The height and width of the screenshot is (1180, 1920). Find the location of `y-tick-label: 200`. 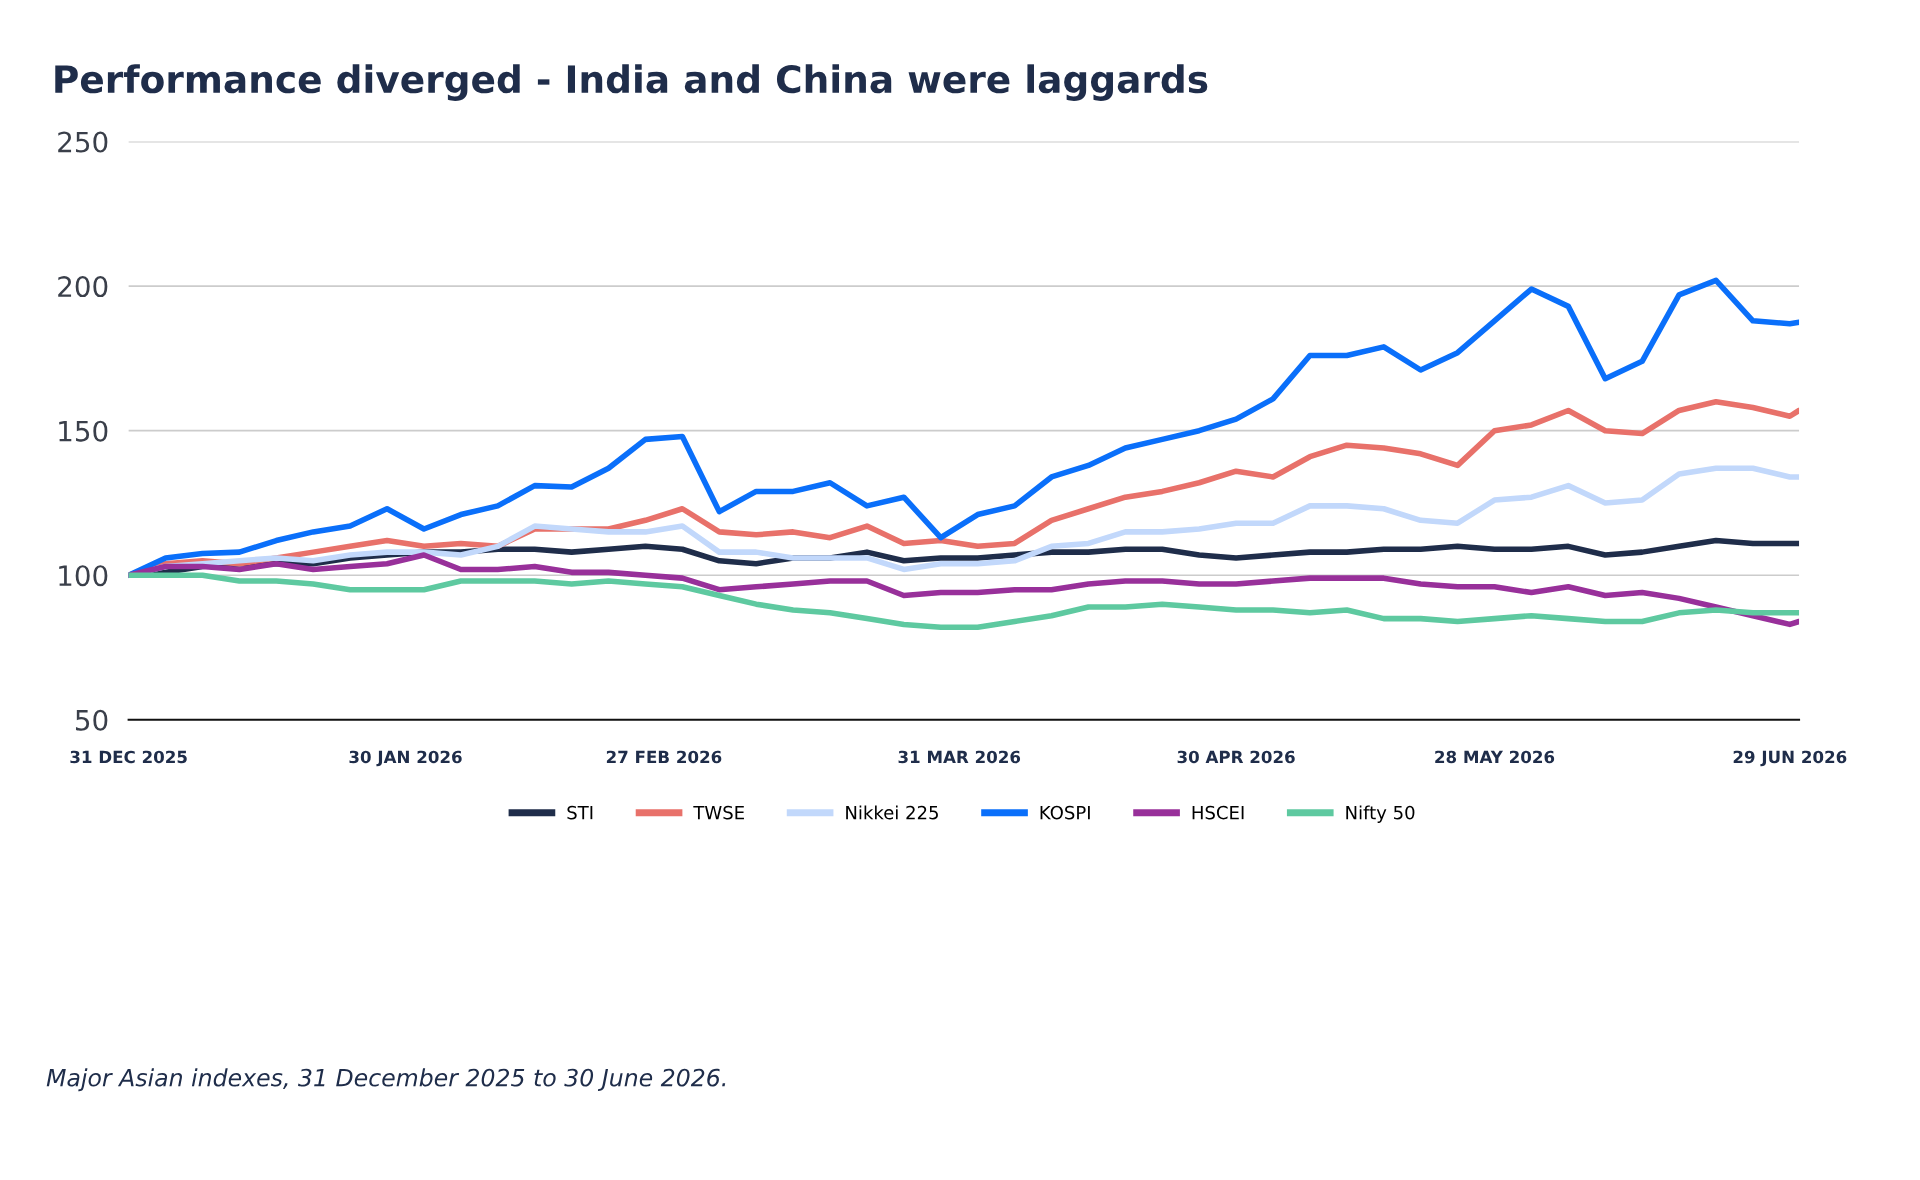

y-tick-label: 200 is located at coordinates (83, 287).